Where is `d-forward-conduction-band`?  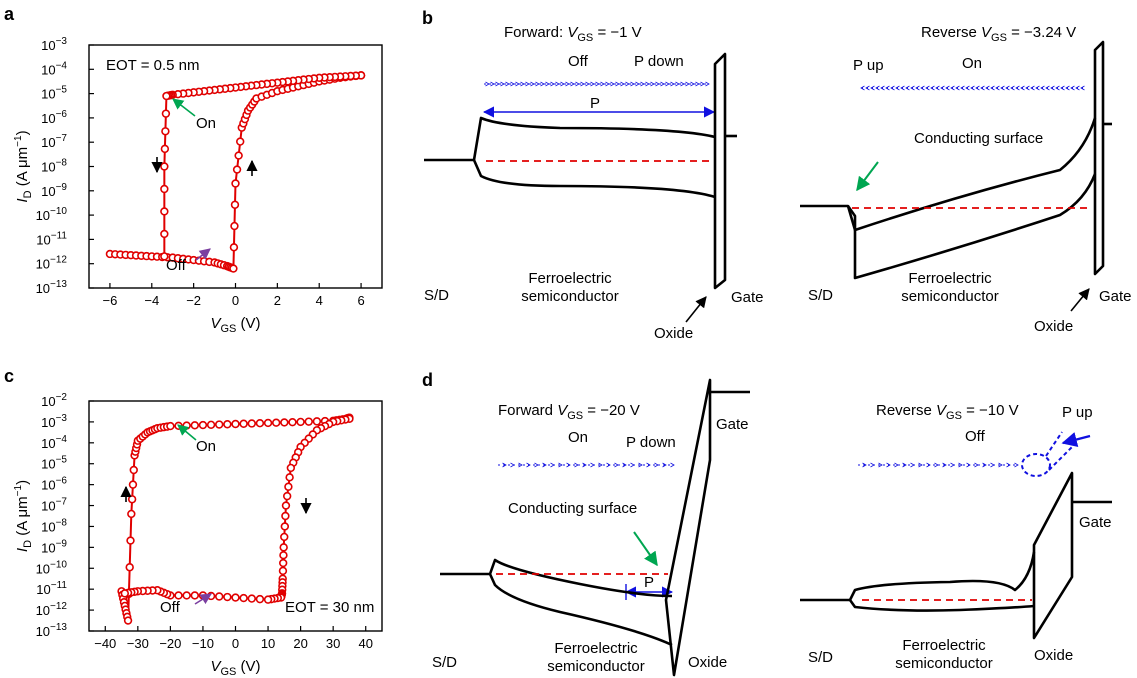
d-forward-conduction-band is located at coordinates (556, 578).